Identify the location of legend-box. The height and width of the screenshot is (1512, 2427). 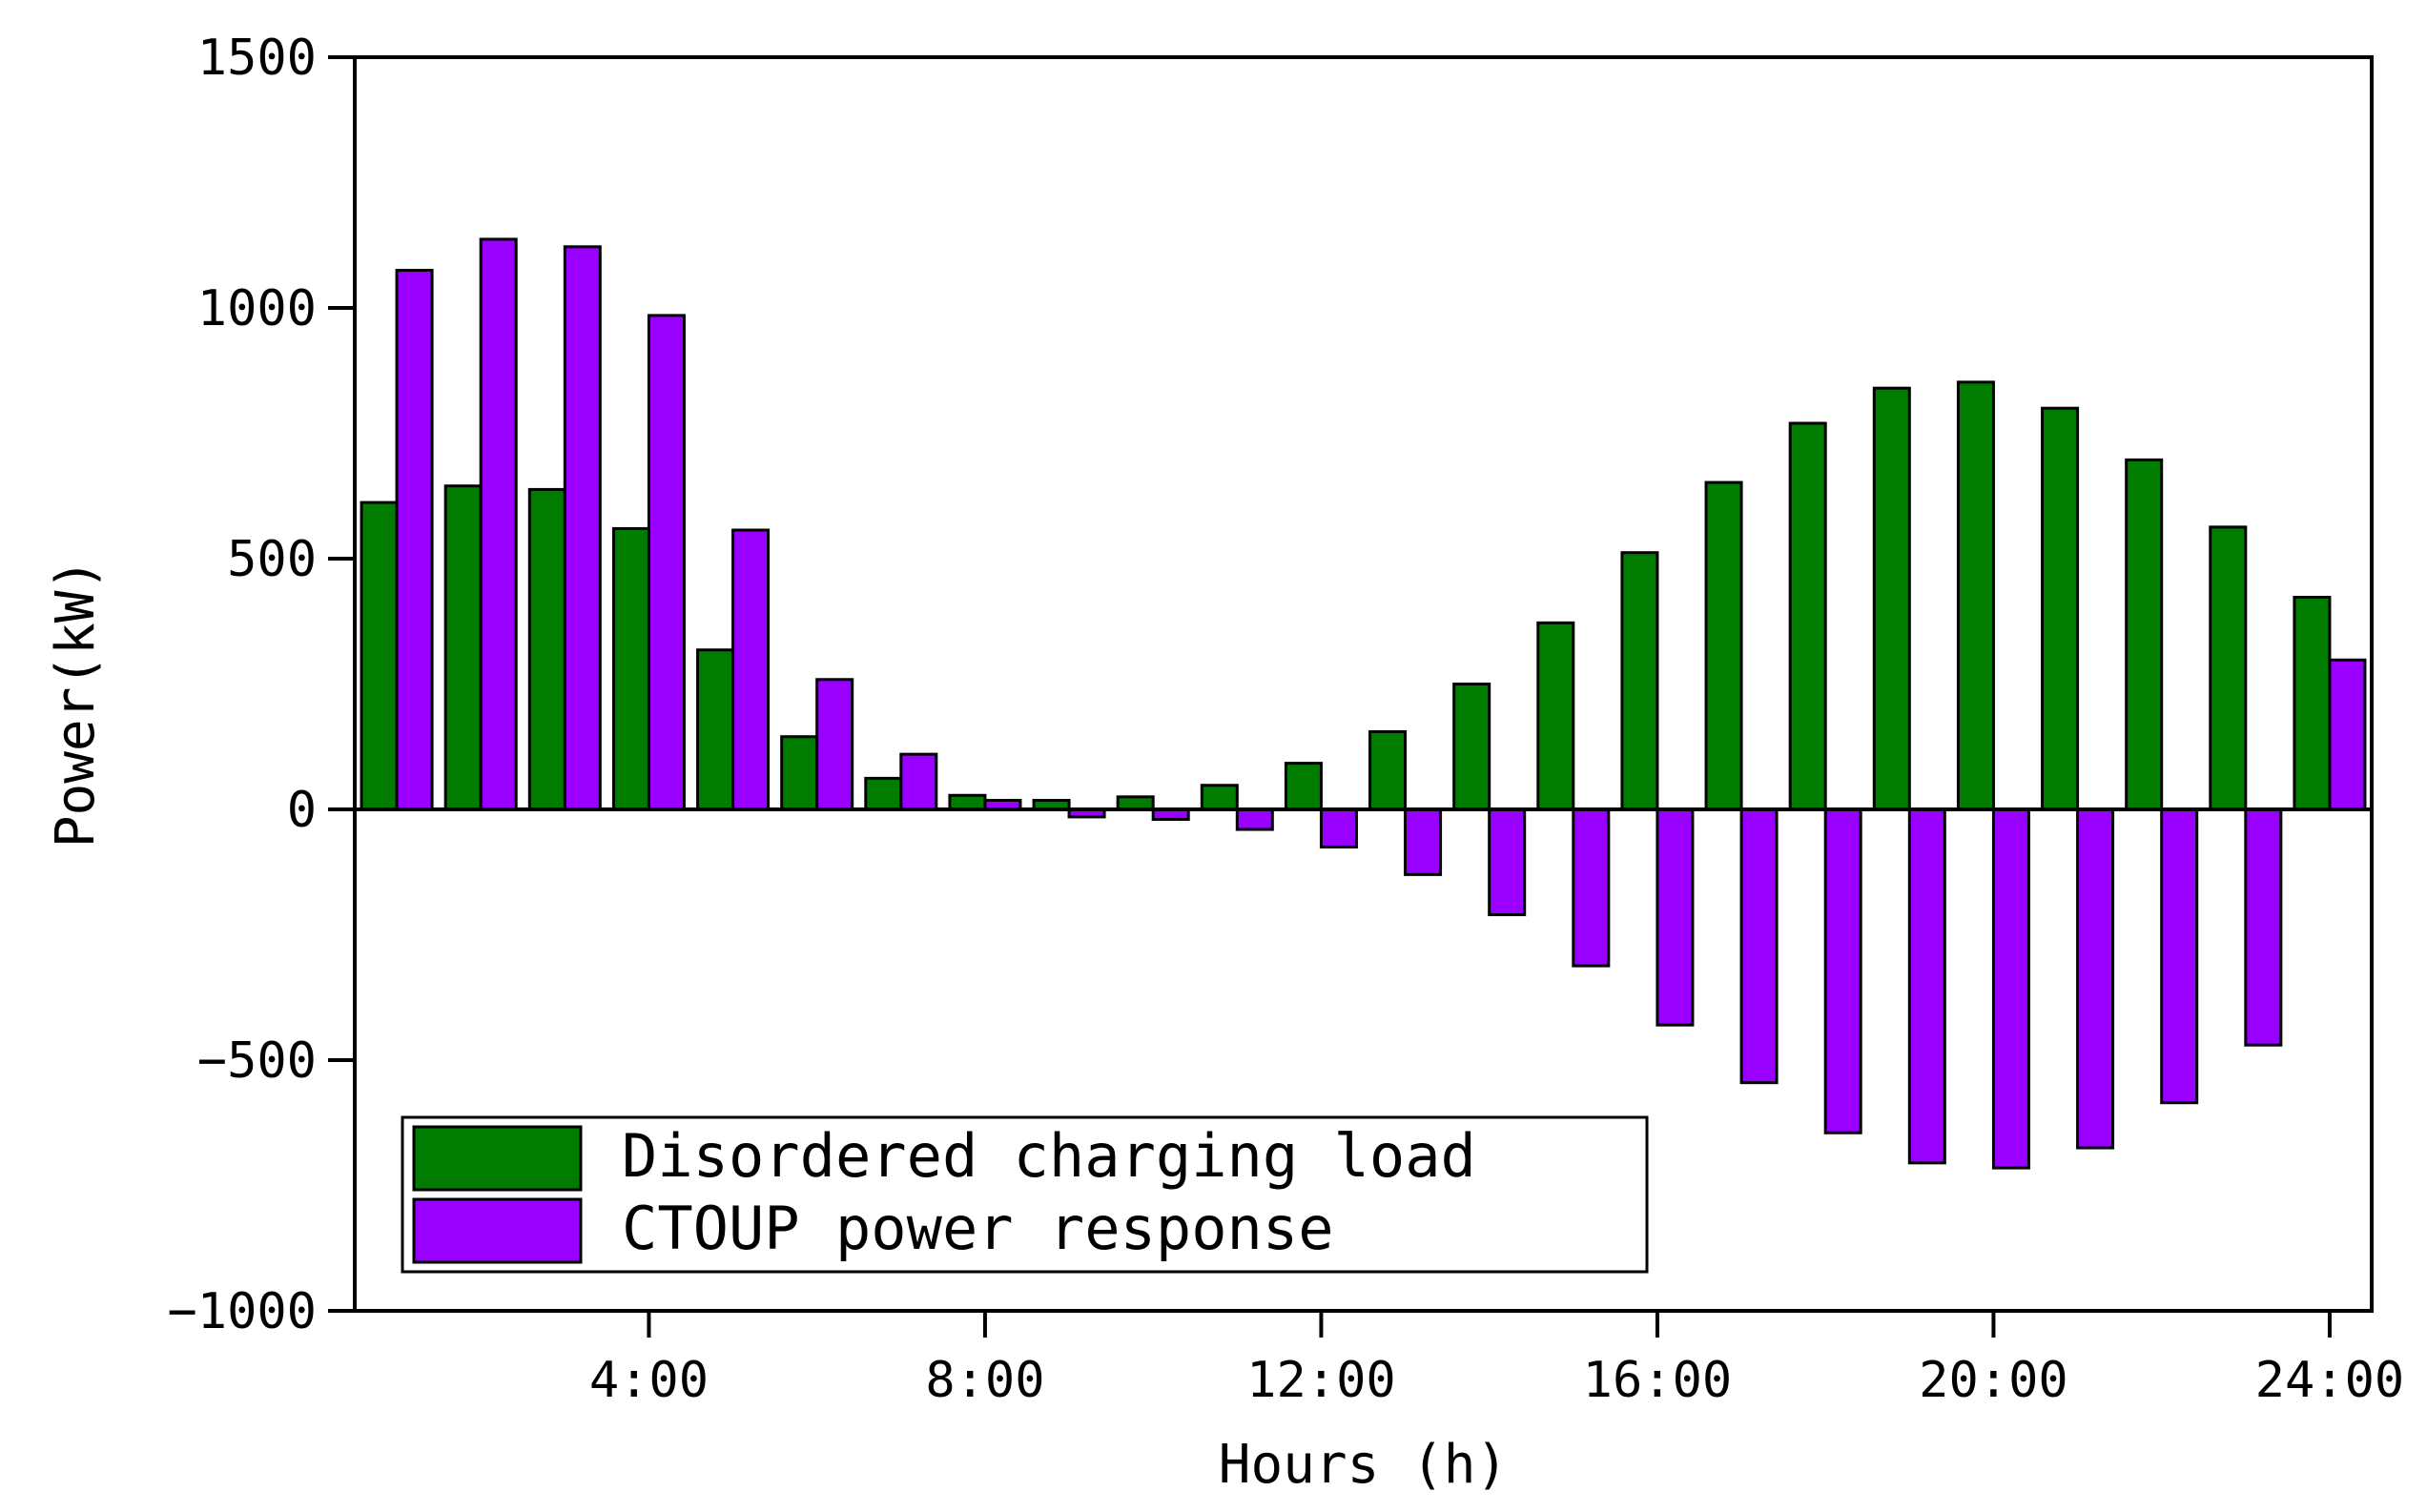
(1025, 1194).